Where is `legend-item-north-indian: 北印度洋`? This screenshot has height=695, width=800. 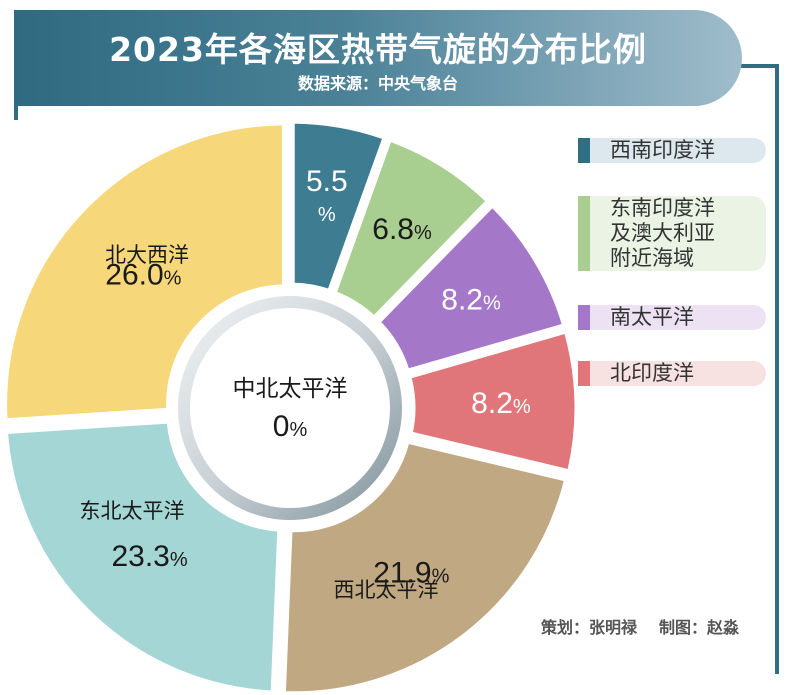 legend-item-north-indian: 北印度洋 is located at coordinates (672, 373).